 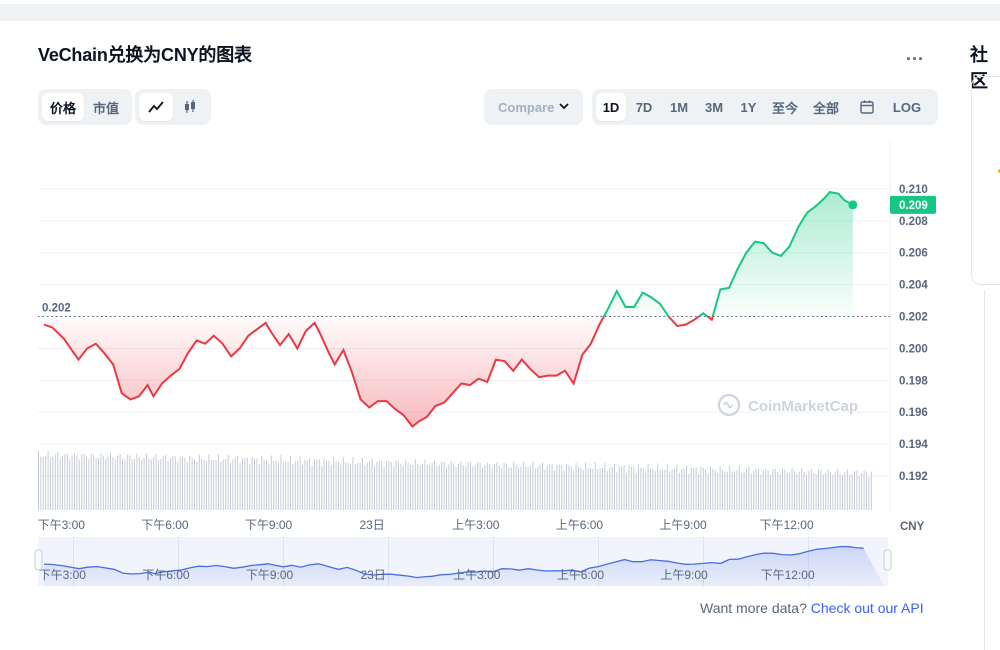 What do you see at coordinates (748, 107) in the screenshot?
I see `range-1y: 1Y` at bounding box center [748, 107].